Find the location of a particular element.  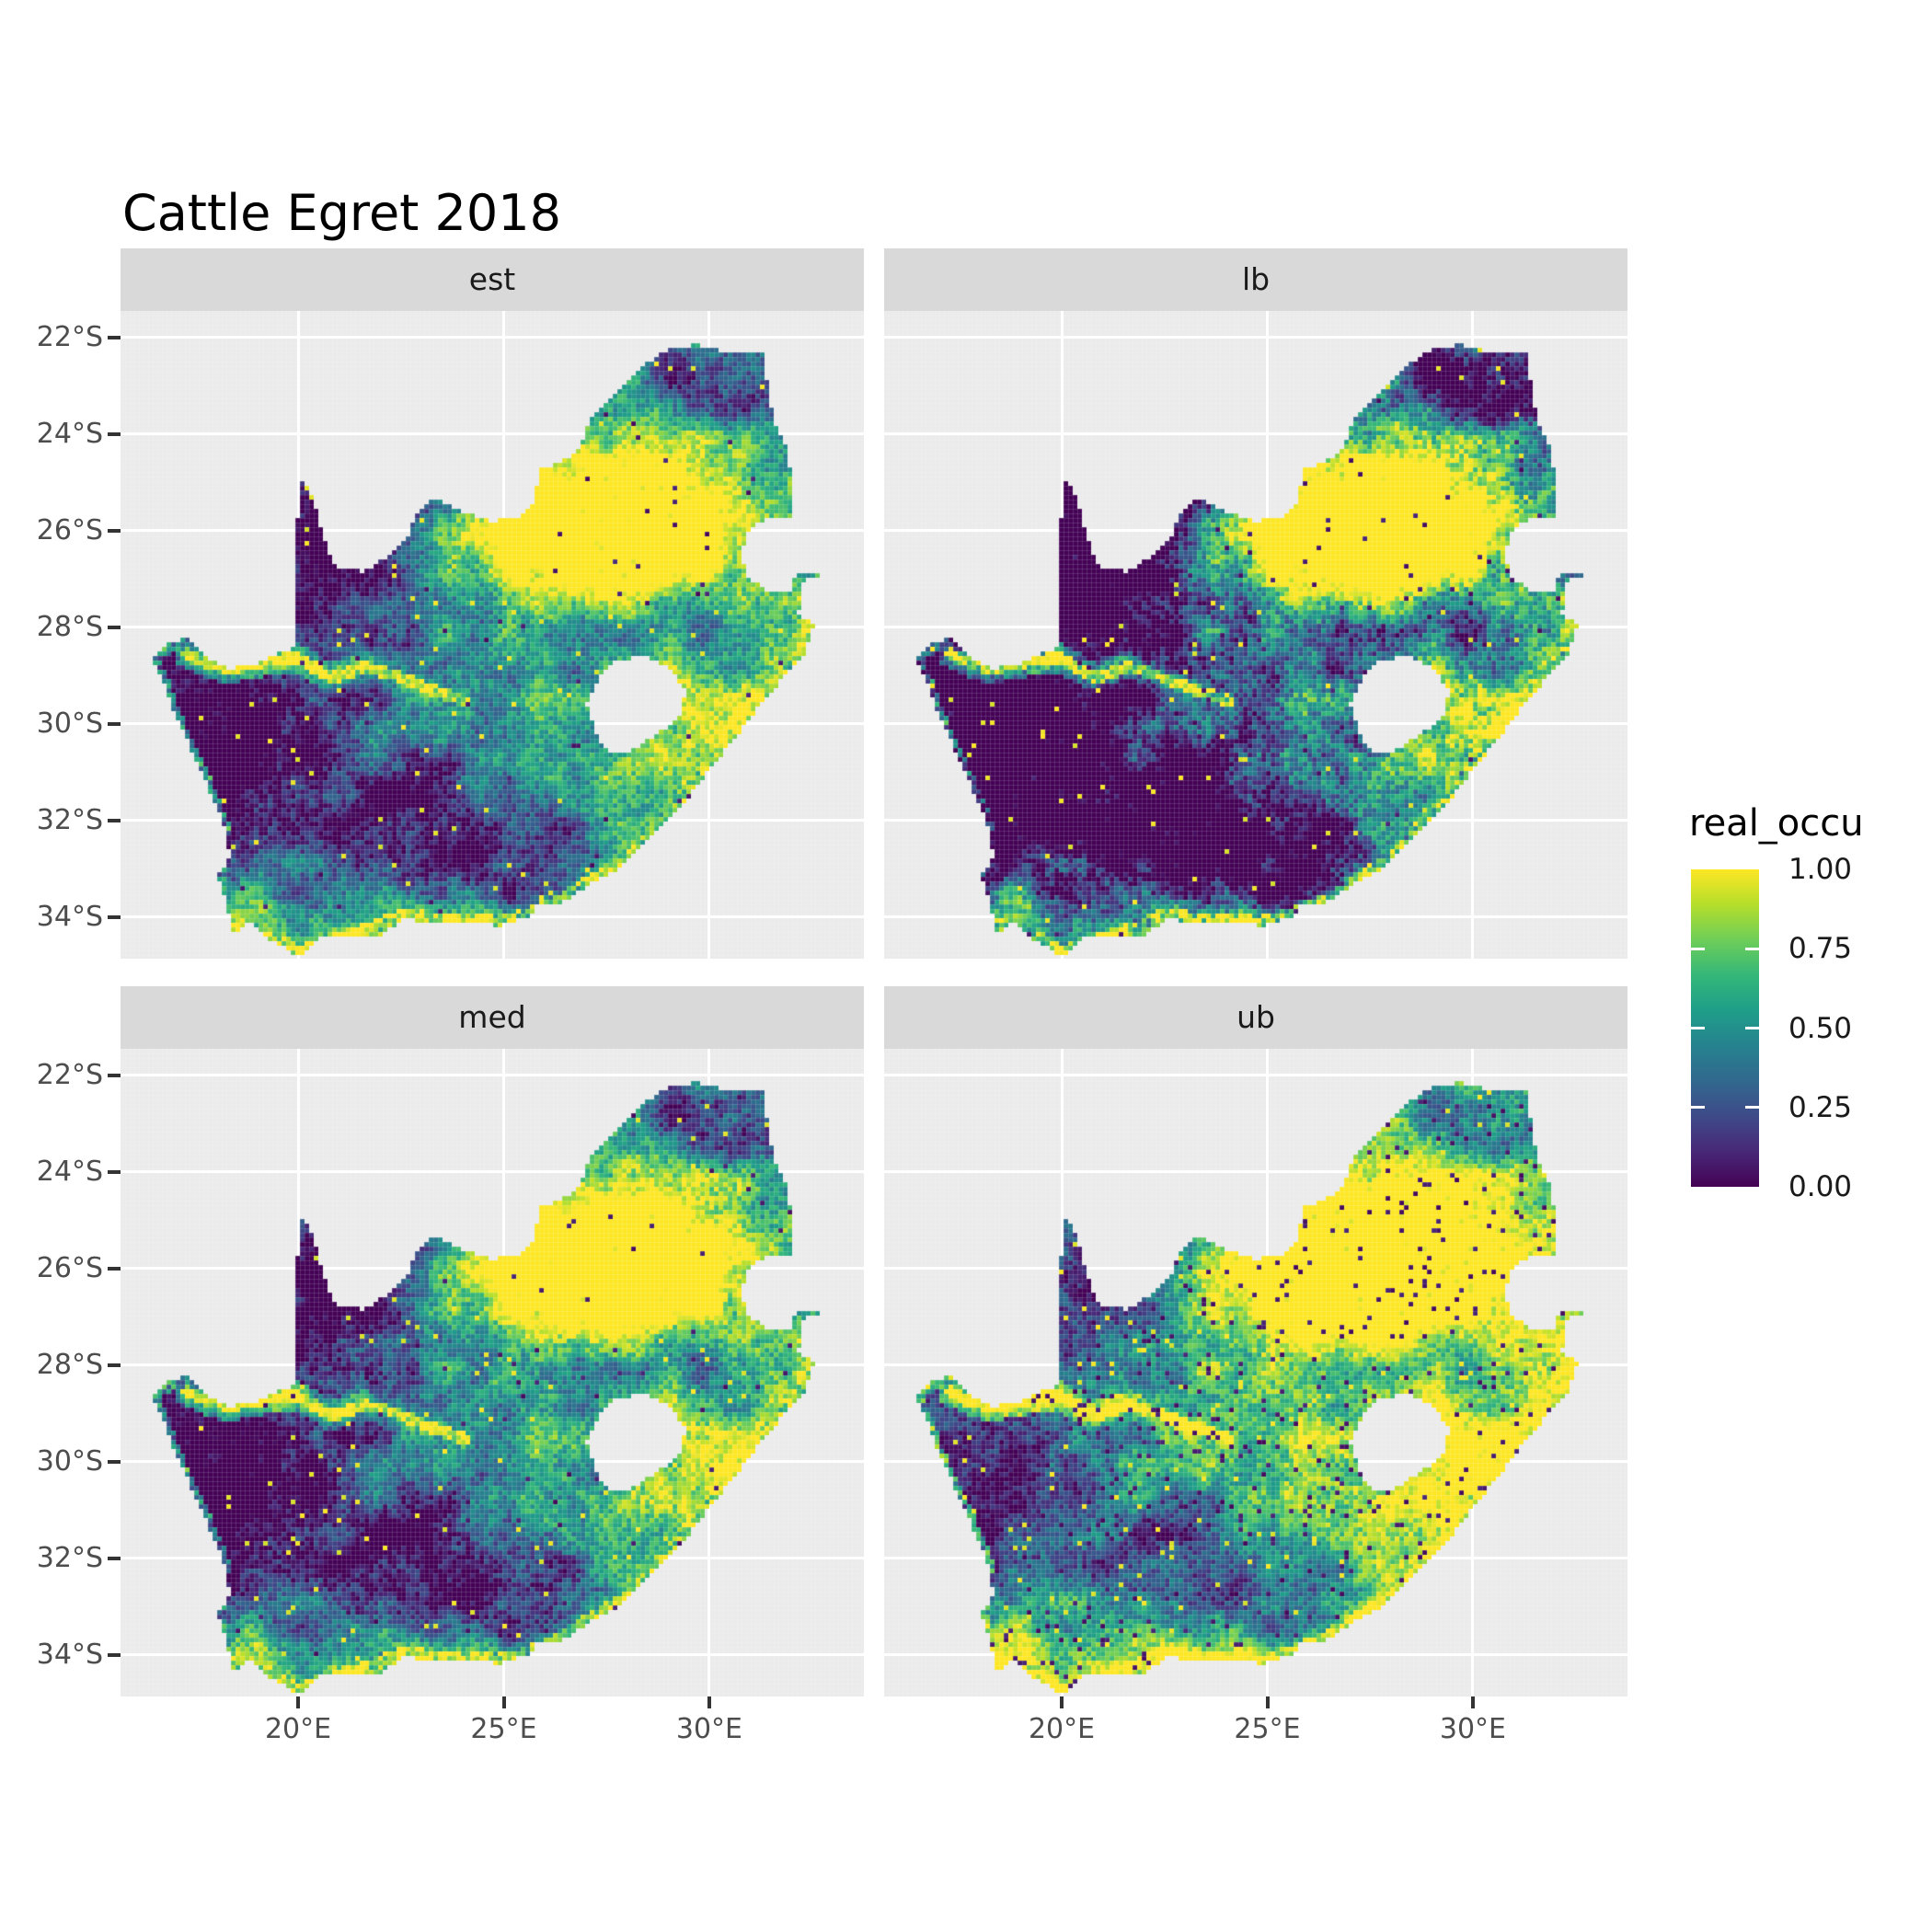

legend-title: real_occu is located at coordinates (1776, 823).